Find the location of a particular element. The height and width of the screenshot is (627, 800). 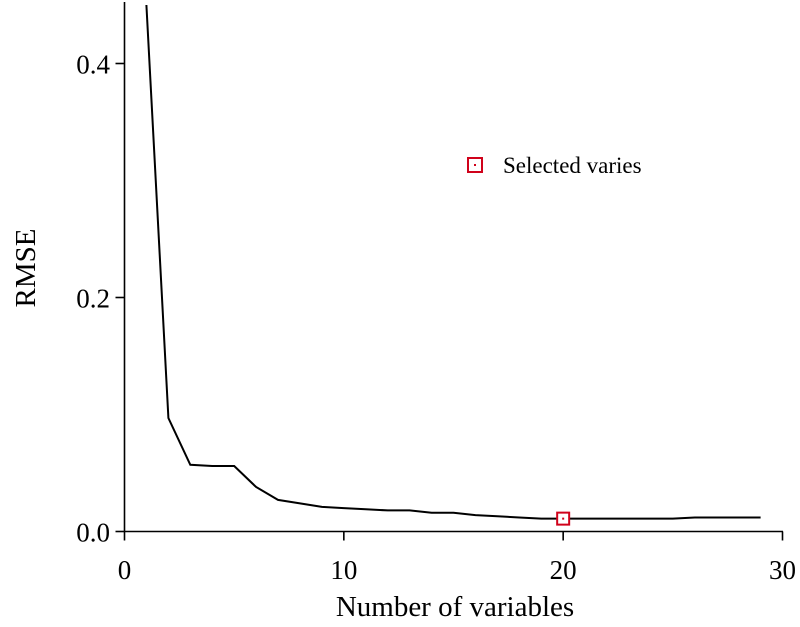

y-tick-label: 0.0 is located at coordinates (93, 533).